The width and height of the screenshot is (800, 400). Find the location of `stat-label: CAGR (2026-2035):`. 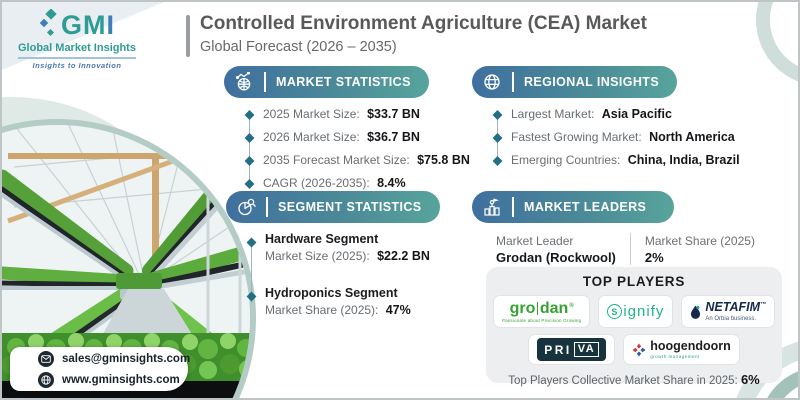

stat-label: CAGR (2026-2035): is located at coordinates (316, 183).